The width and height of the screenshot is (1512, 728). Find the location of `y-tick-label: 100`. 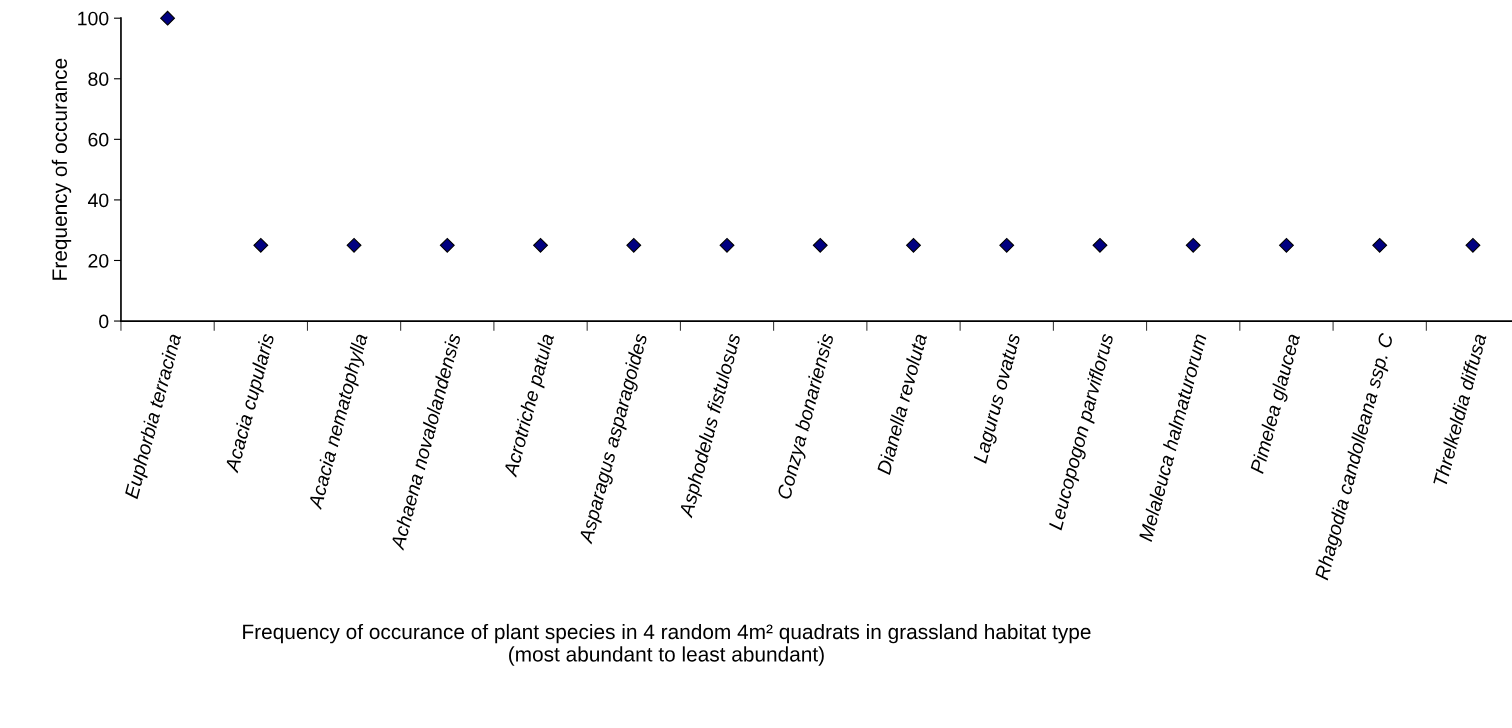

y-tick-label: 100 is located at coordinates (93, 18).